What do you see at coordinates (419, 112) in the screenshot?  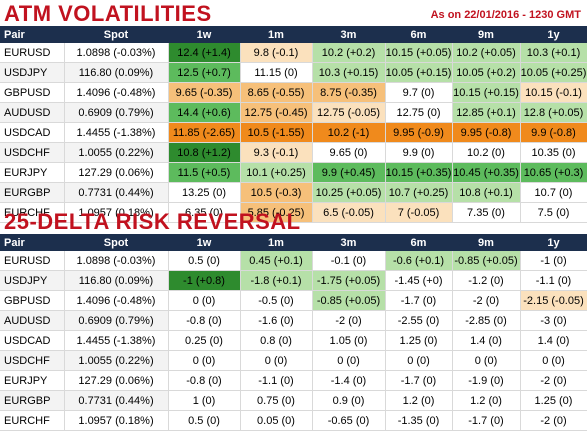 I see `value-cell: 12.75 (0)` at bounding box center [419, 112].